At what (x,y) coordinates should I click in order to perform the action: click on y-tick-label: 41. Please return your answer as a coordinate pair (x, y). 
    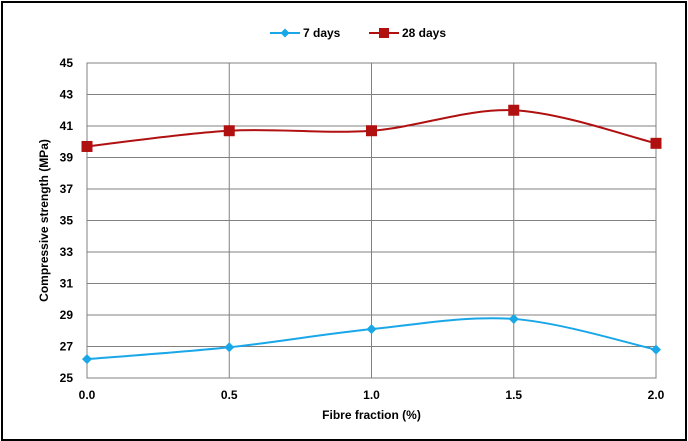
    Looking at the image, I should click on (67, 126).